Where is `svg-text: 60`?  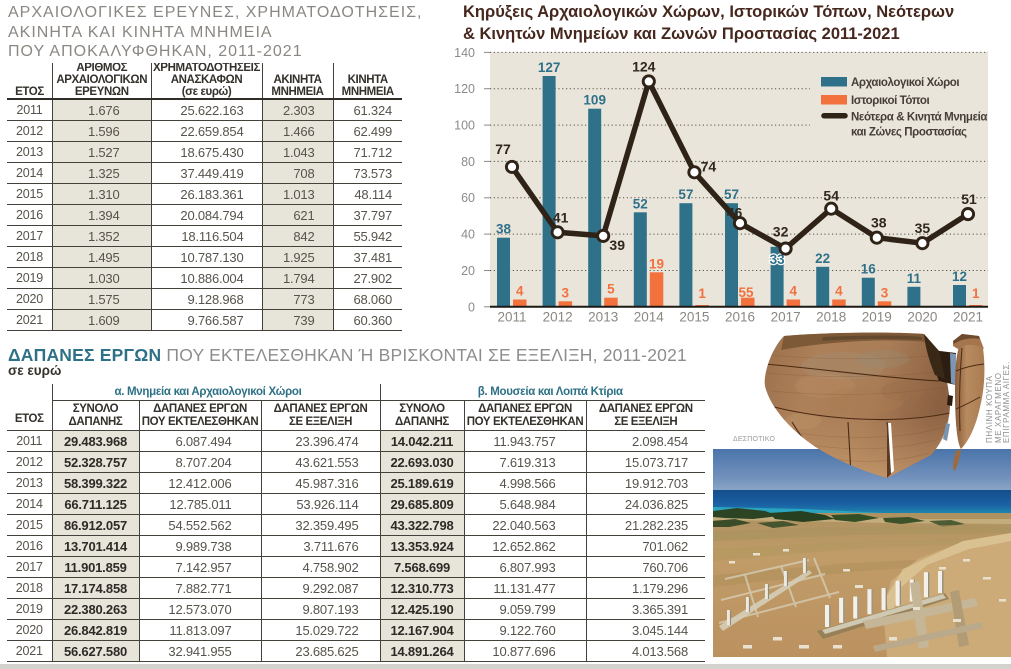
svg-text: 60 is located at coordinates (468, 198).